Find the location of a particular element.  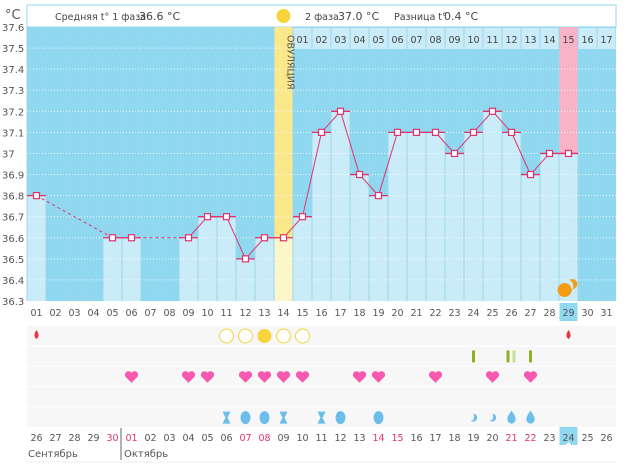

phase2-day-label: 11 is located at coordinates (492, 40).